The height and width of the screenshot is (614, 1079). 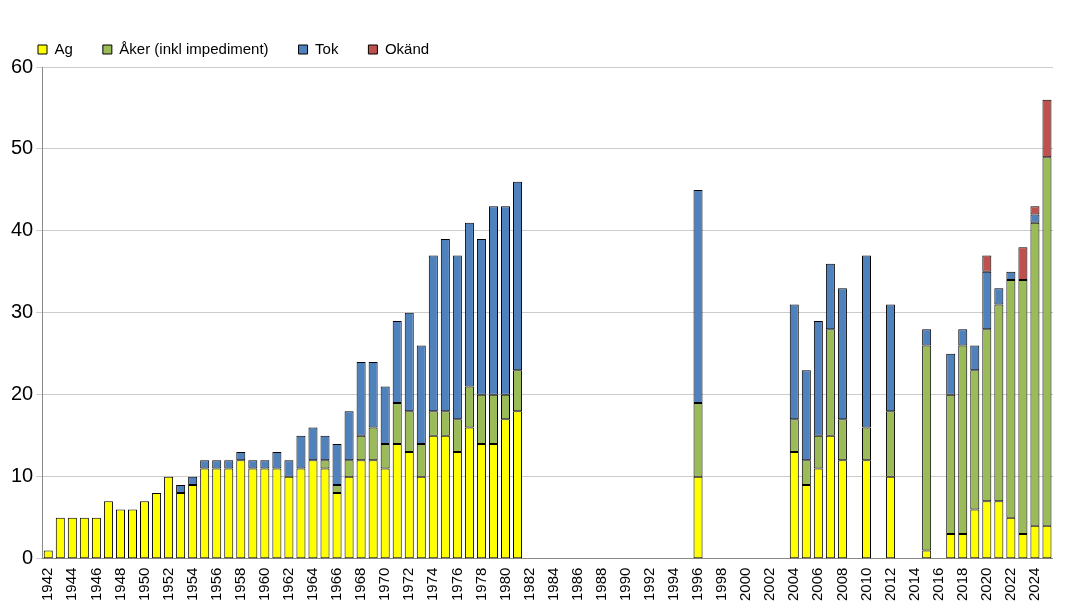 What do you see at coordinates (336, 584) in the screenshot?
I see `x-tick-label: 1966` at bounding box center [336, 584].